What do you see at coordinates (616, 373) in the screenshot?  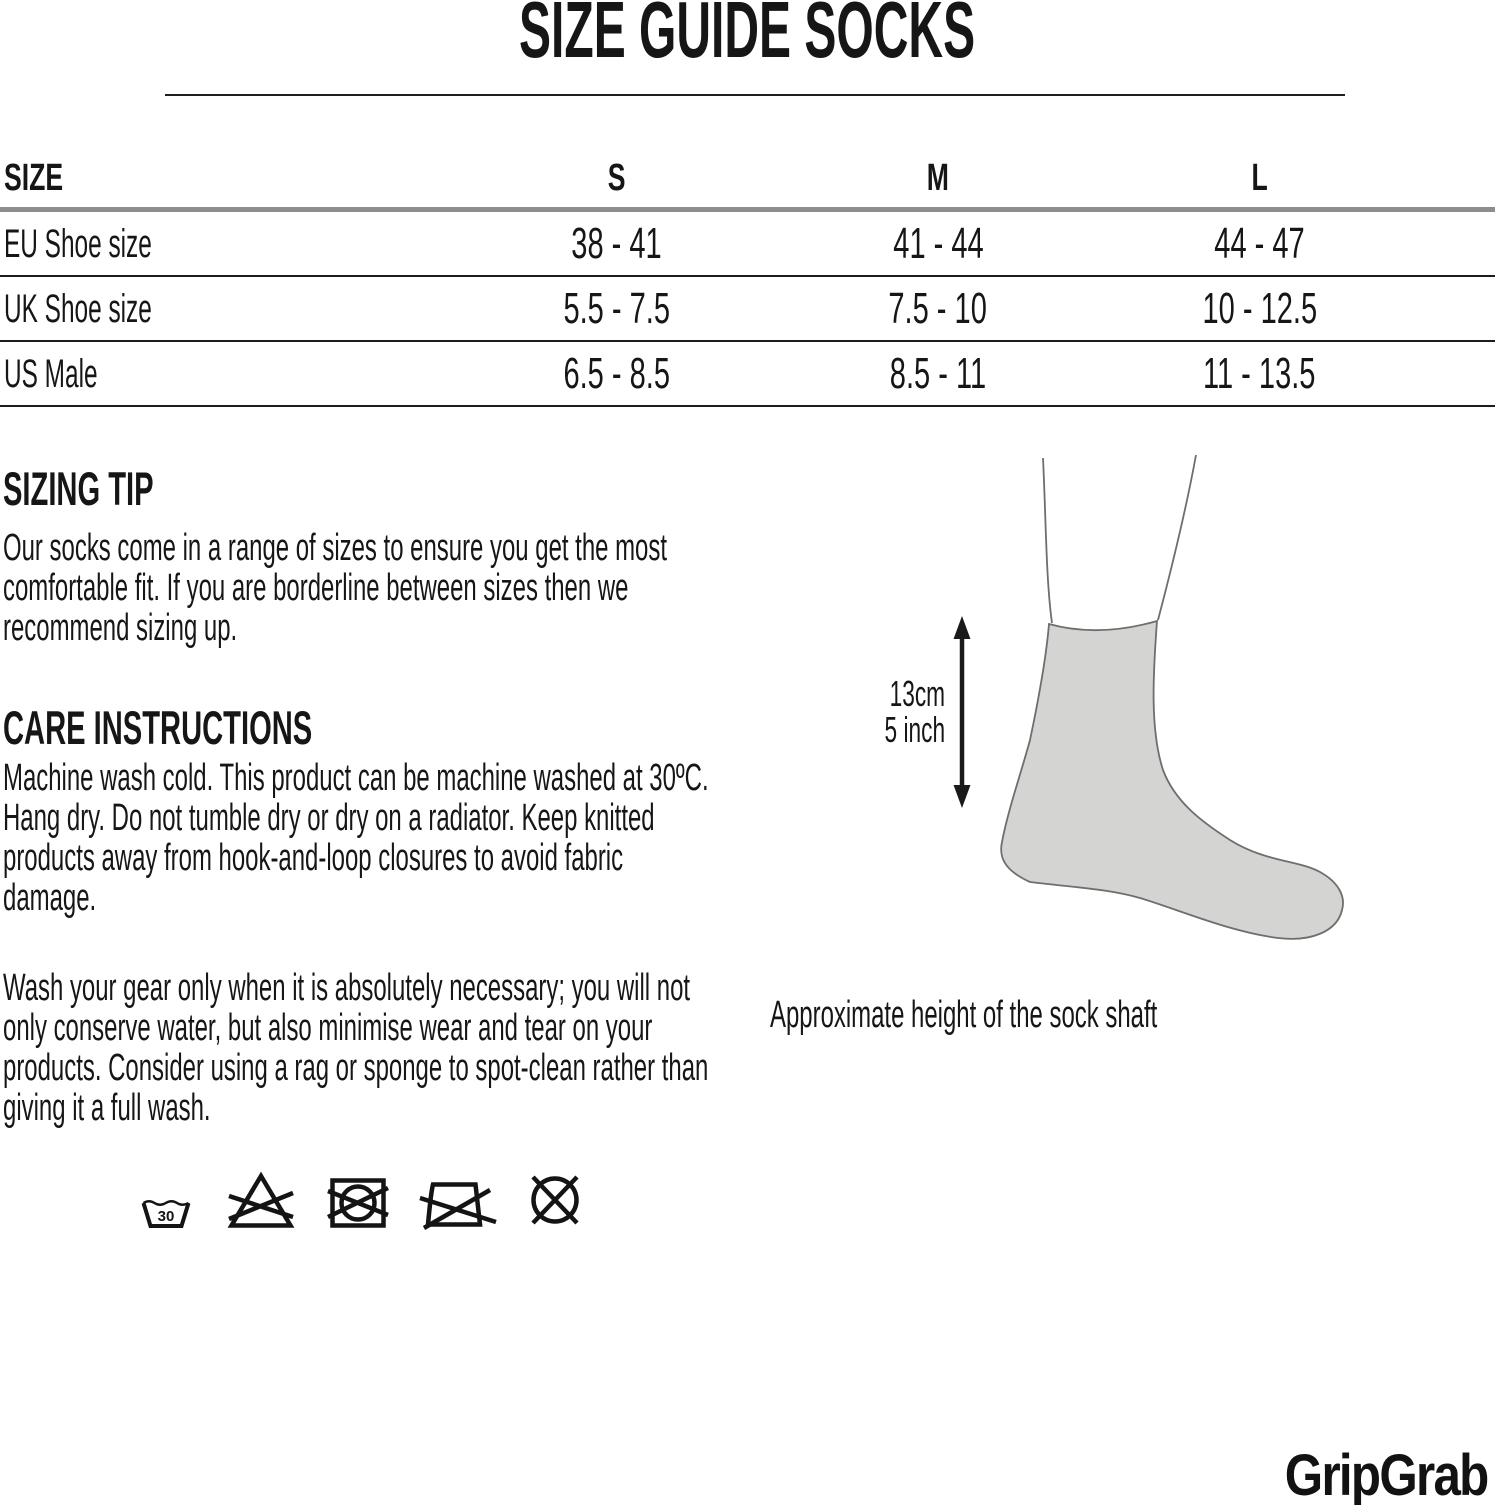 I see `cell-us-s: 6.5 - 8.5` at bounding box center [616, 373].